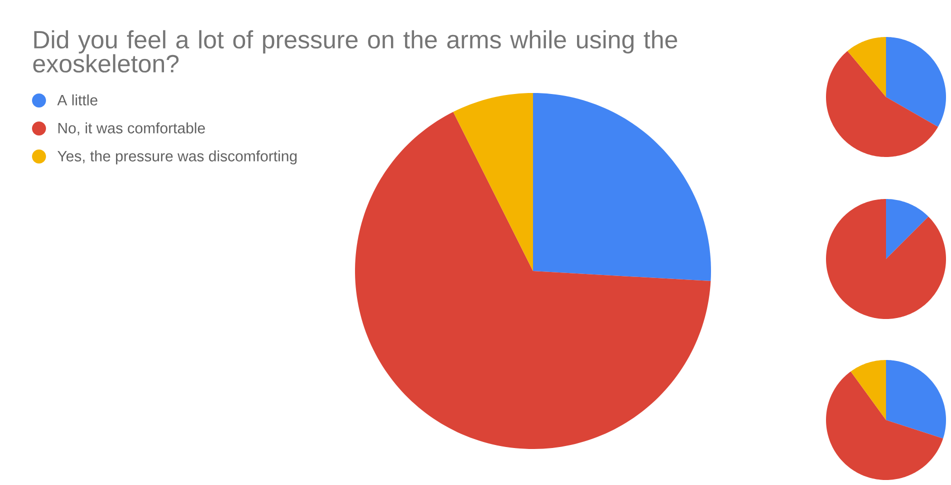  What do you see at coordinates (77, 100) in the screenshot?
I see `legend-label: A little` at bounding box center [77, 100].